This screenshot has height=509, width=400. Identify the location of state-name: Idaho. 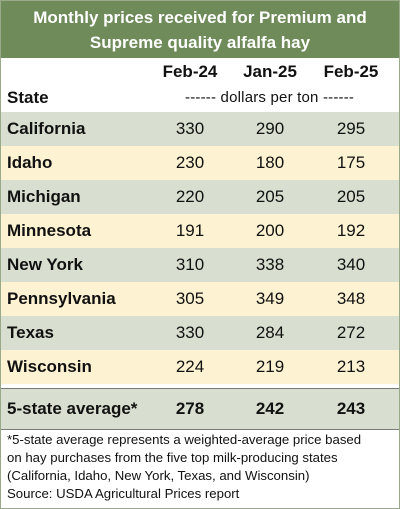
(30, 162).